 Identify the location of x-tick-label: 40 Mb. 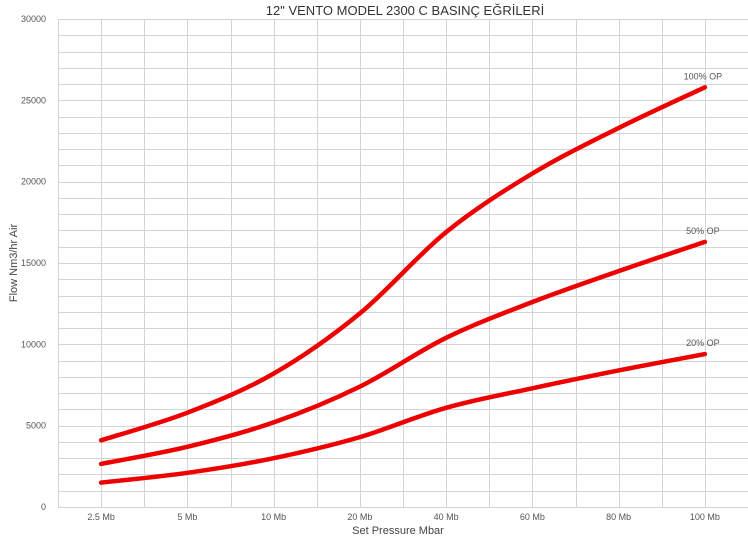
(446, 517).